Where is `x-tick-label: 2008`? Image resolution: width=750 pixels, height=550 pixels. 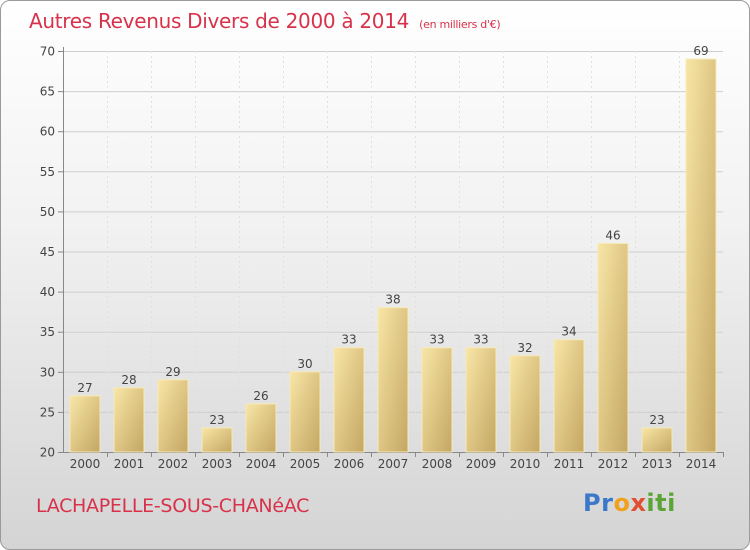 x-tick-label: 2008 is located at coordinates (437, 464).